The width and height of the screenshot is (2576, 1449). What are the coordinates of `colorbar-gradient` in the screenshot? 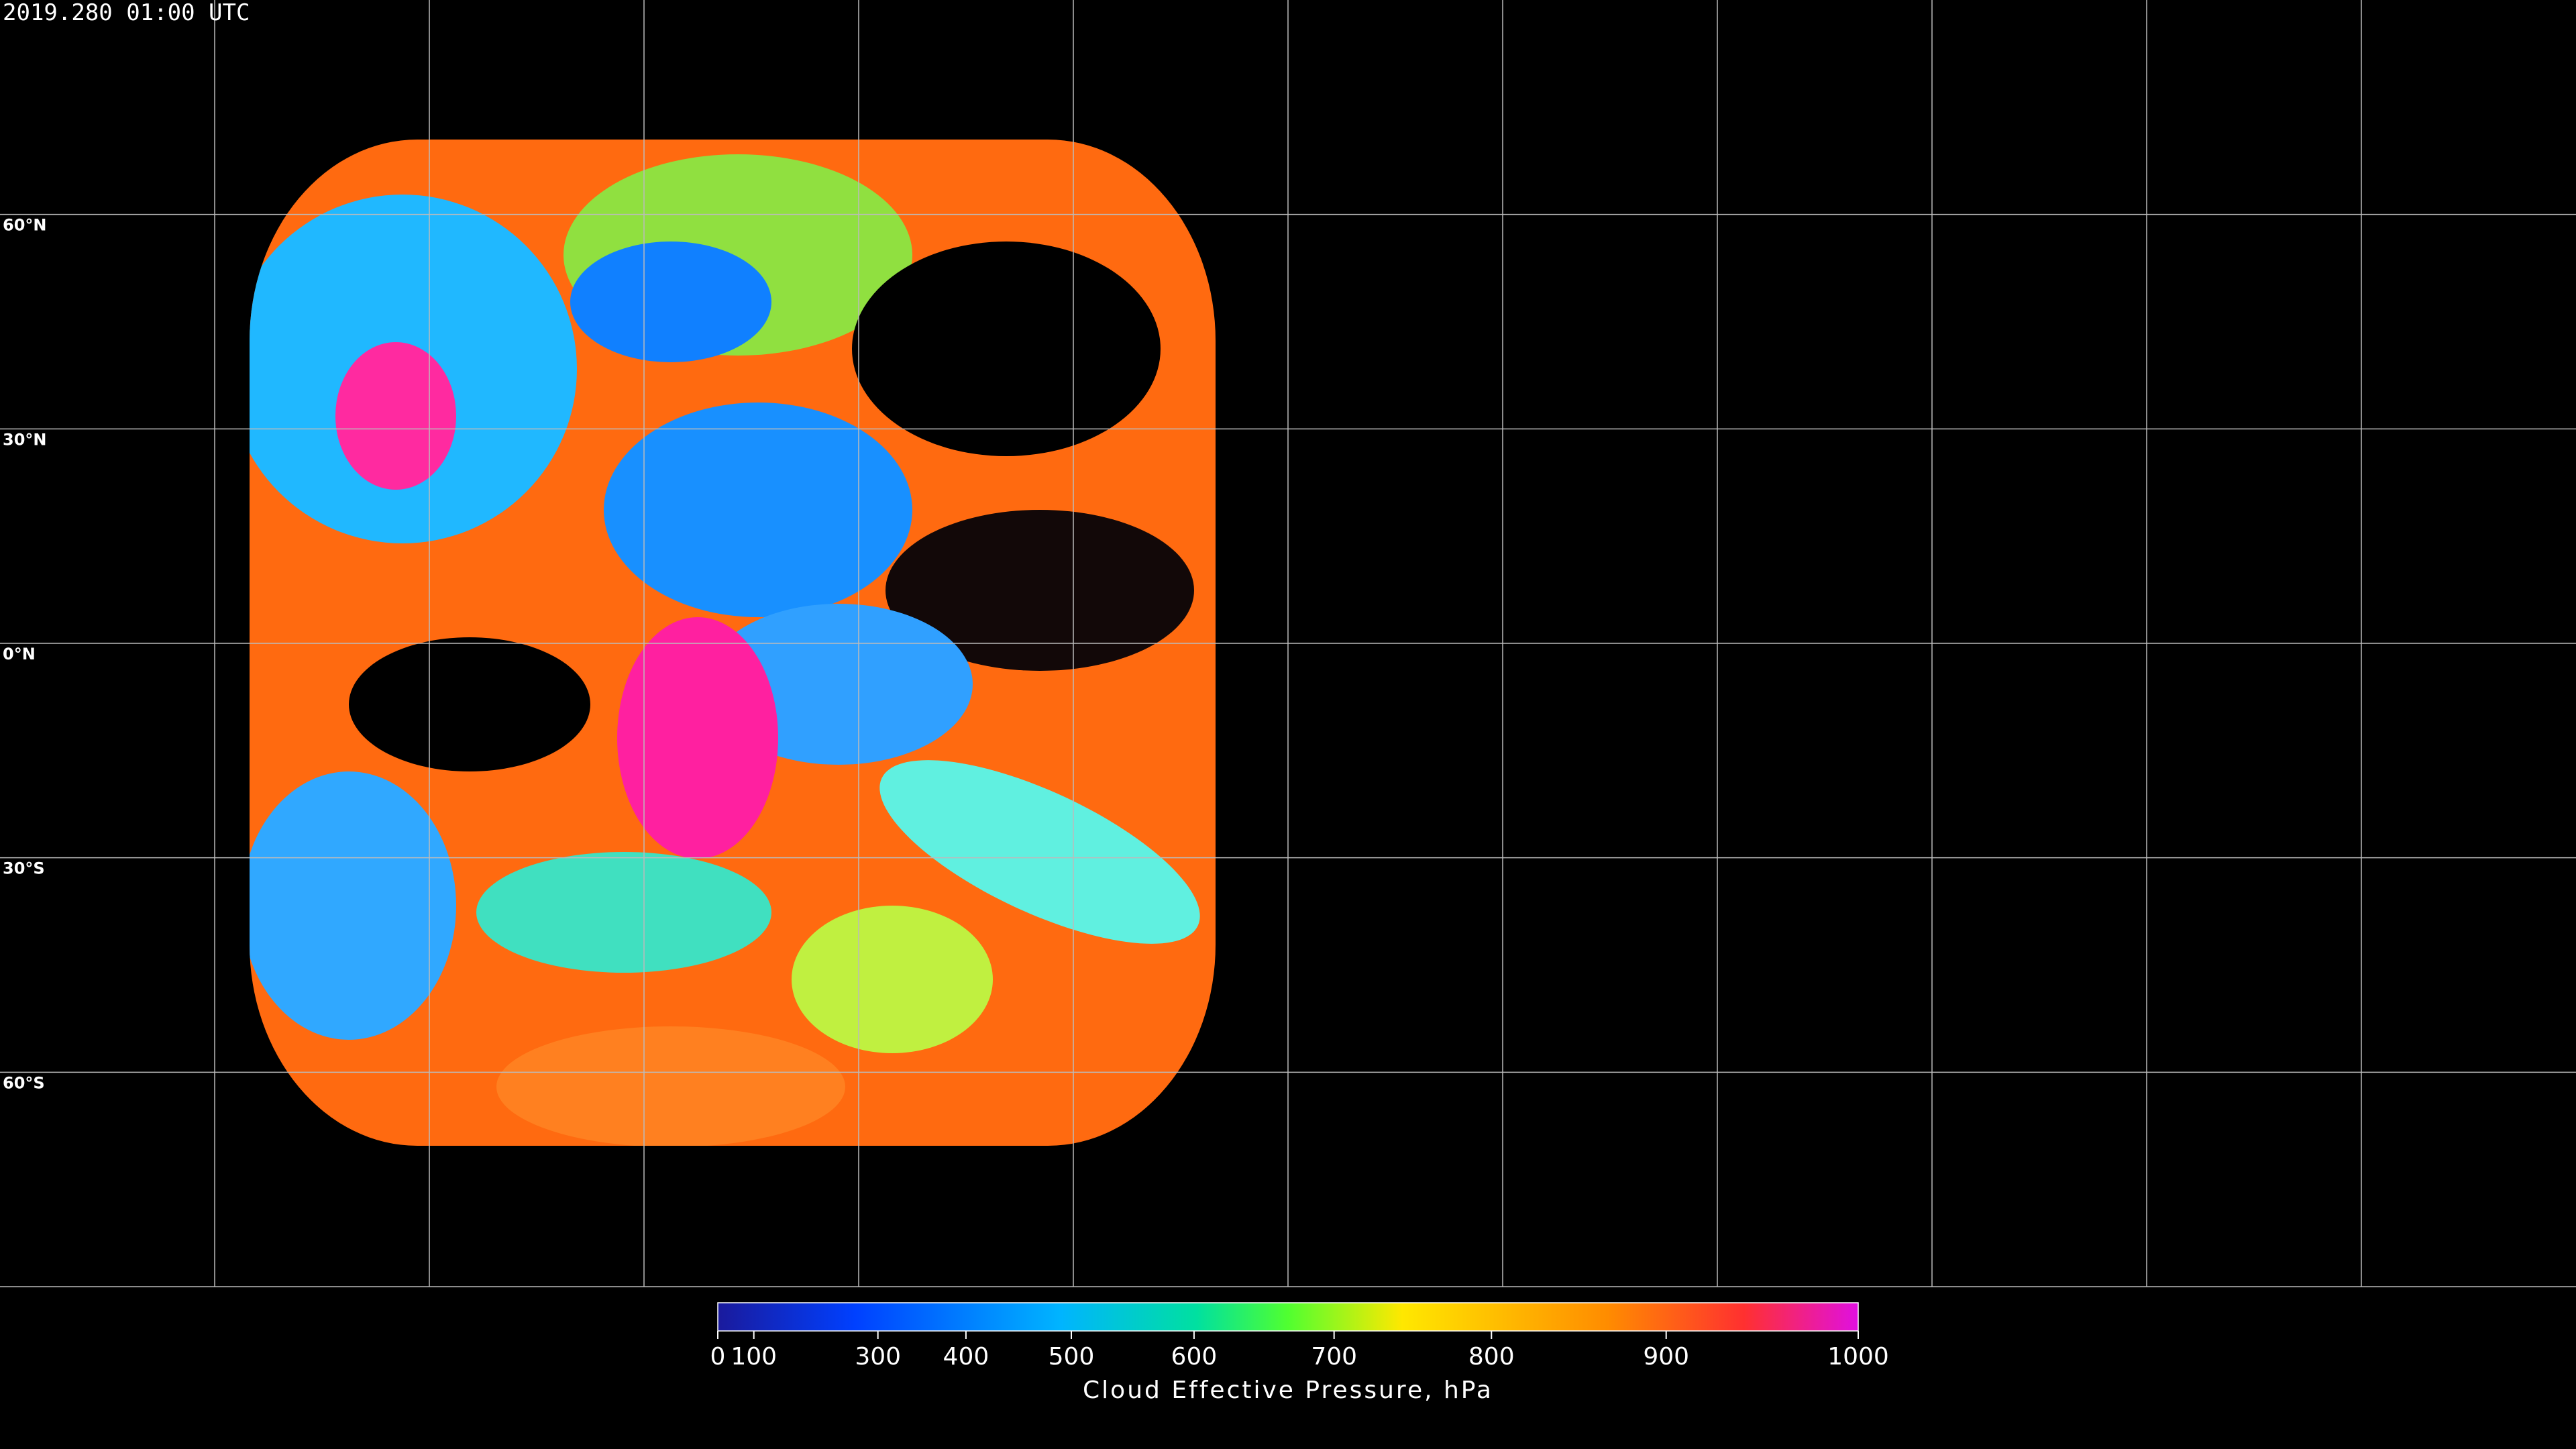 It's located at (1288, 1317).